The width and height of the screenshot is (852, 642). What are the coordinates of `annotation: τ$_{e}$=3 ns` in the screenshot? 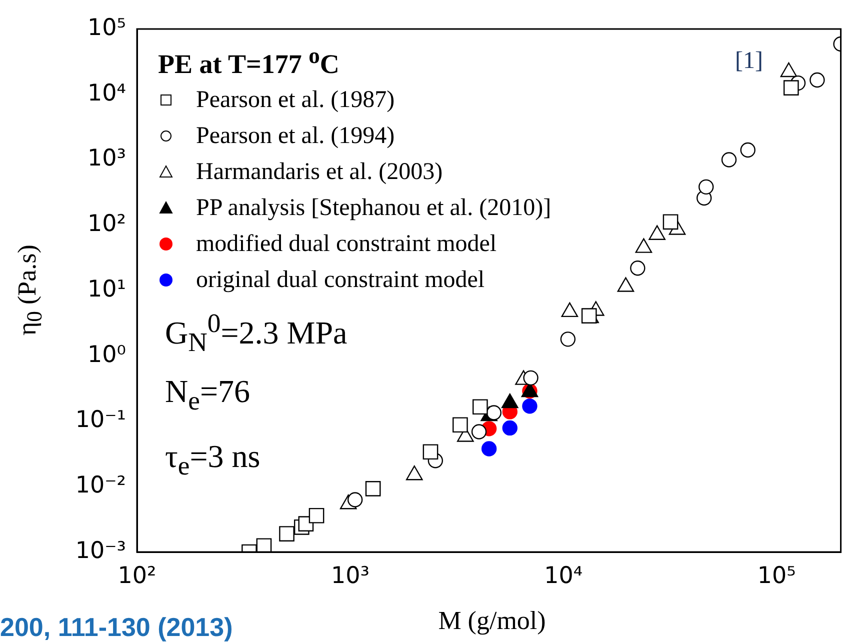 It's located at (212, 460).